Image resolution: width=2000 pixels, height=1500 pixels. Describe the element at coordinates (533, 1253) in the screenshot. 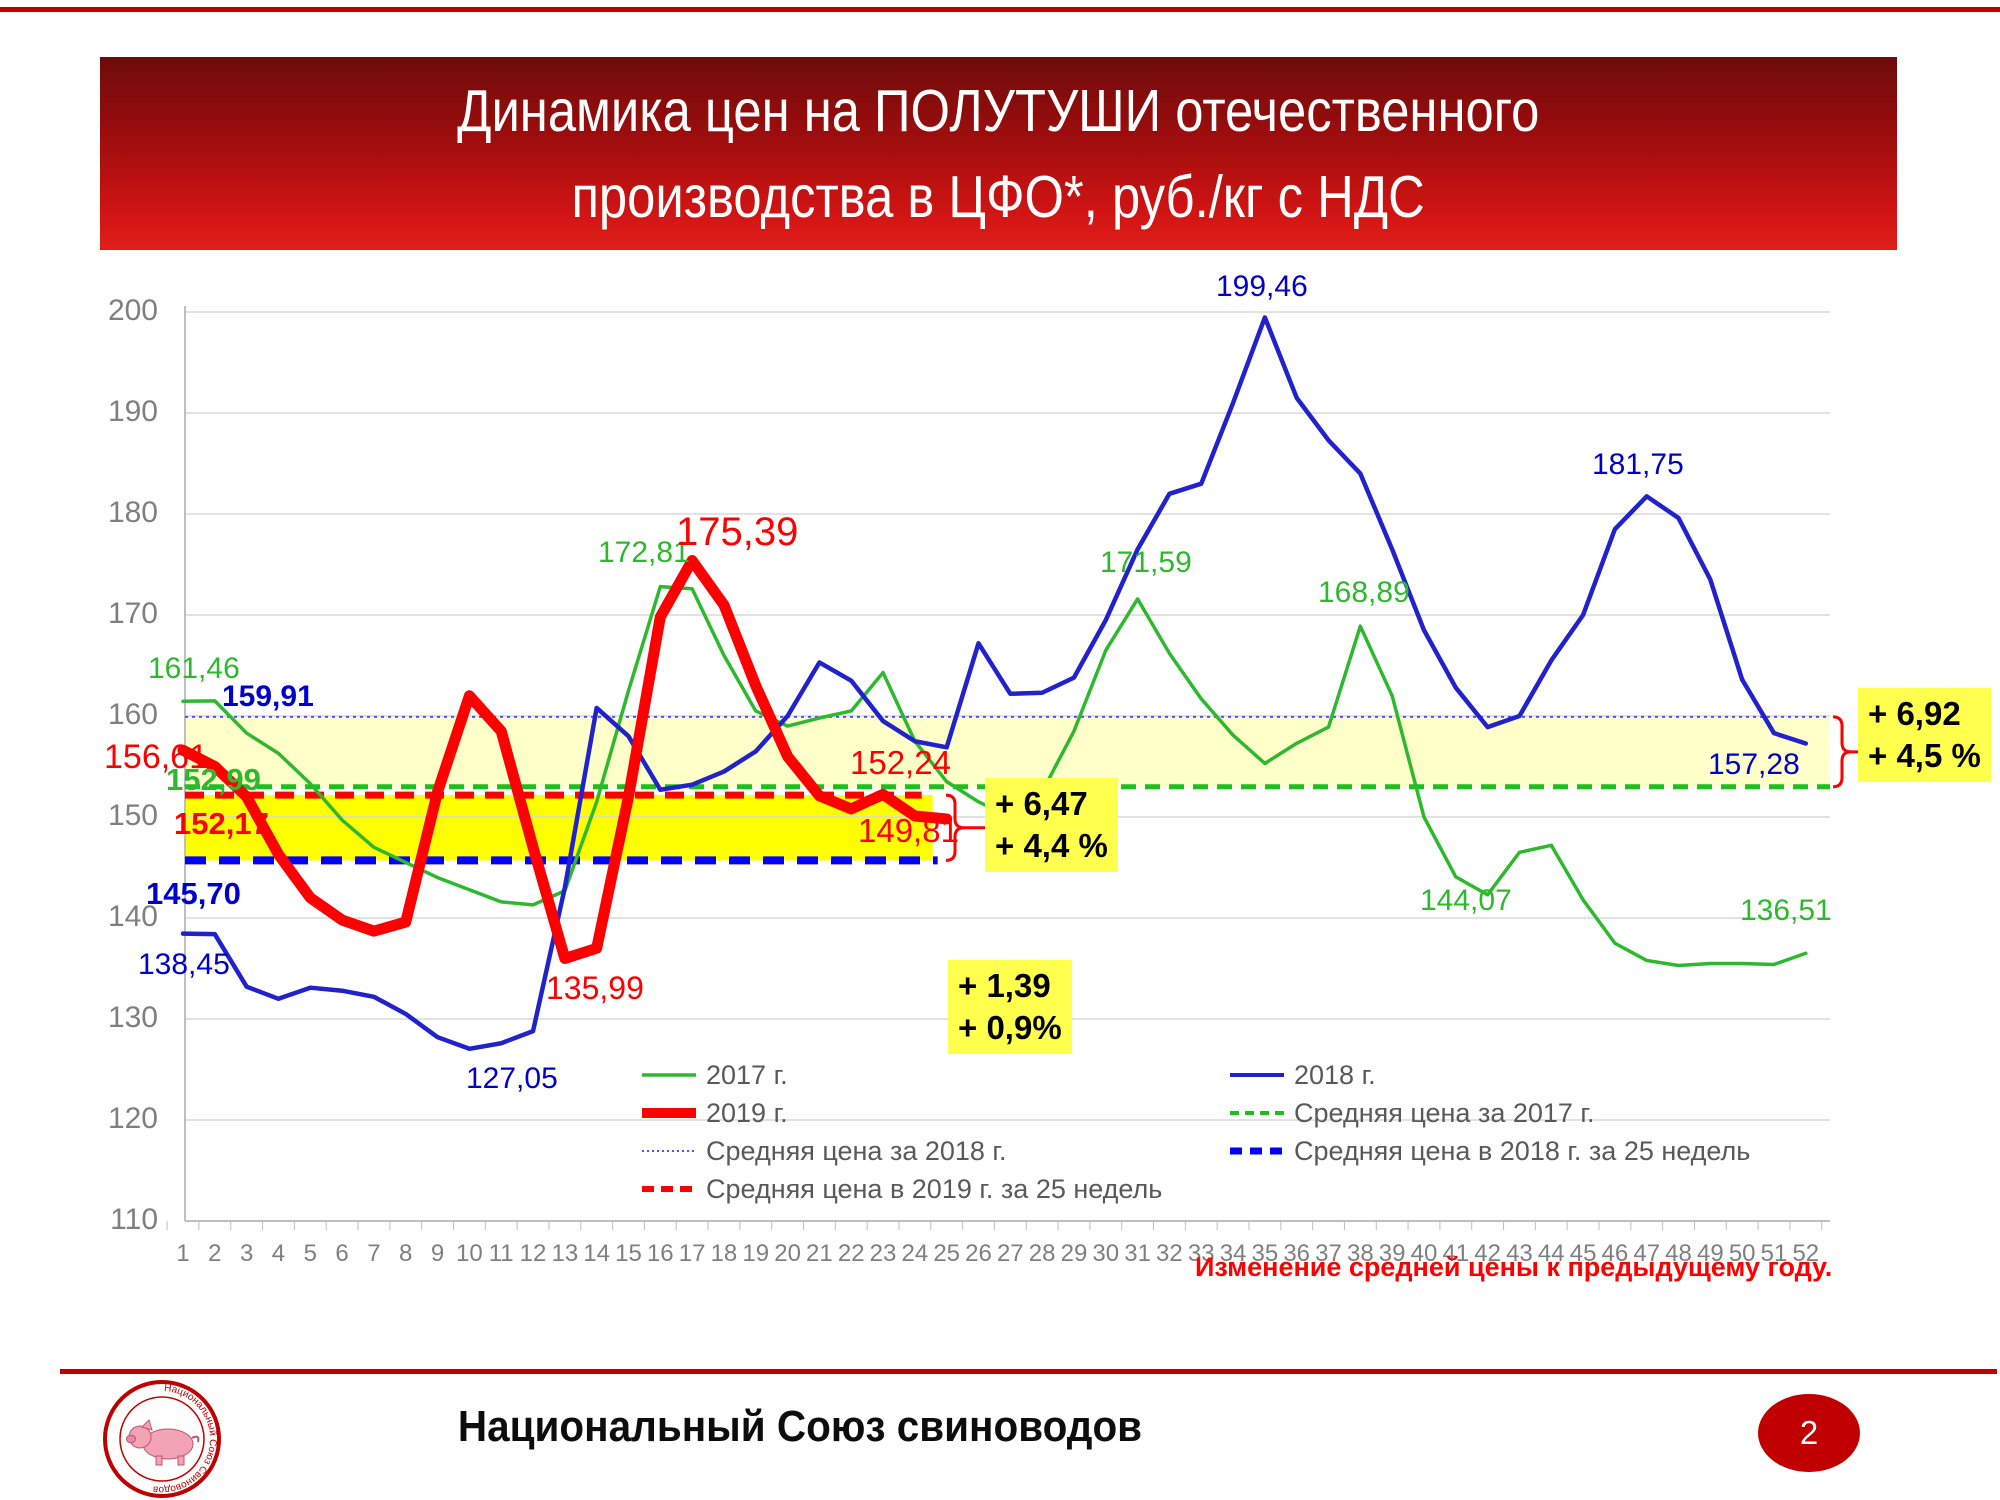

I see `x-tick-label-12: 12` at that location.